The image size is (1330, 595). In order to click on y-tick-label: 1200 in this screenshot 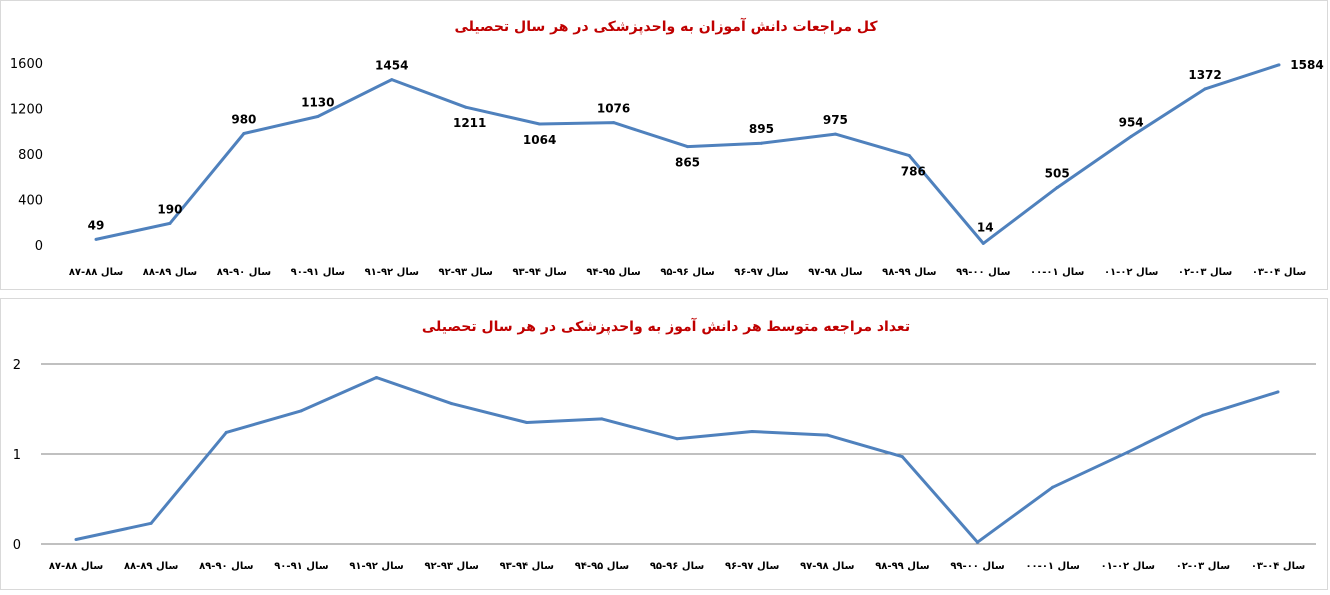, I will do `click(26, 110)`.